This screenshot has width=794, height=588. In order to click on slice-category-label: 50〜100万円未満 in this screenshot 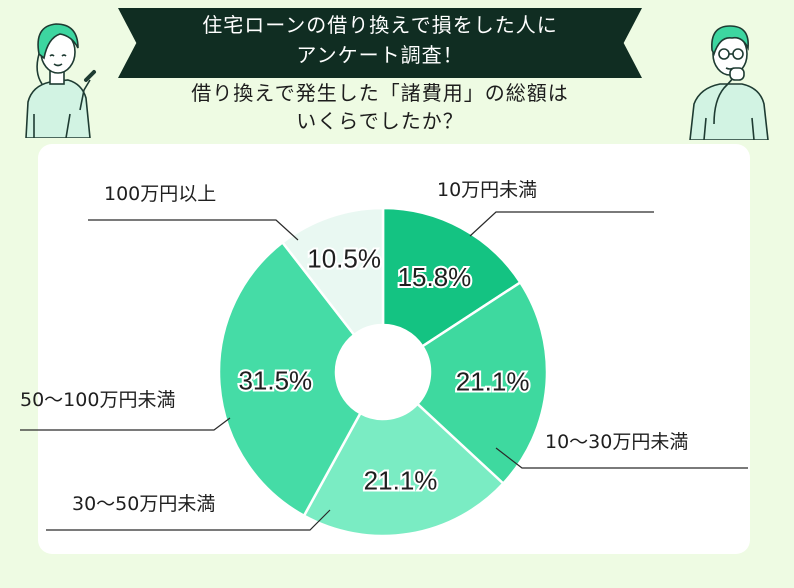, I will do `click(97, 400)`.